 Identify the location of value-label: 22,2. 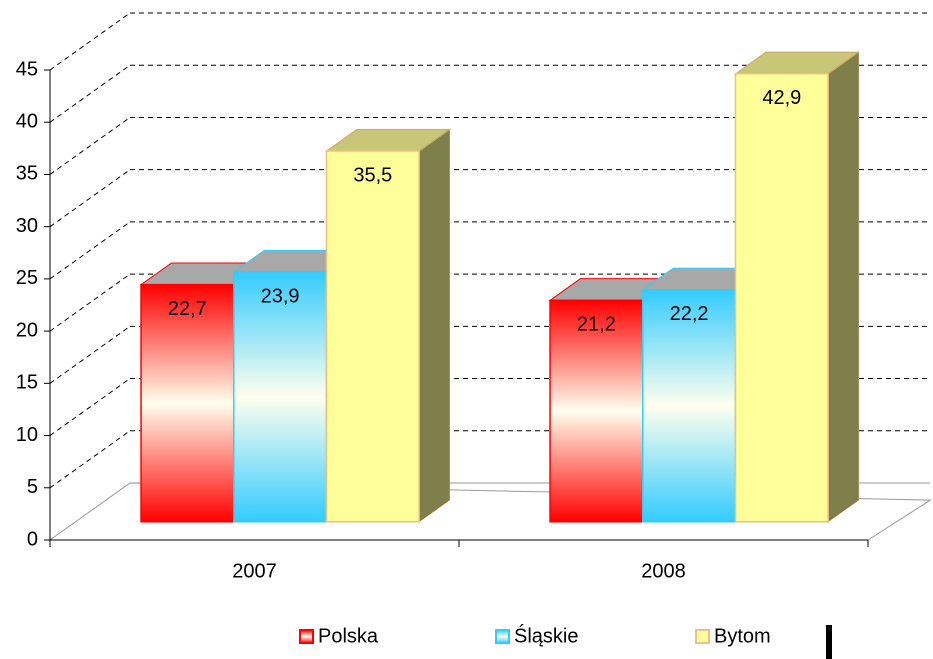
(689, 314).